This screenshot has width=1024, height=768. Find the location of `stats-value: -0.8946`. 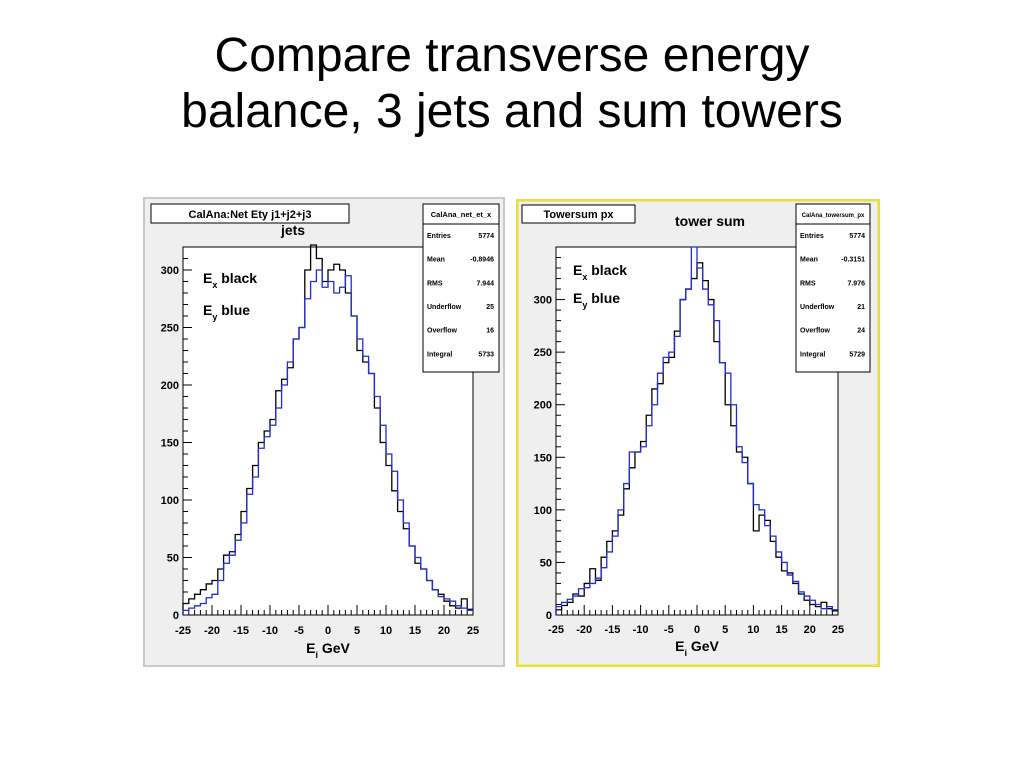

stats-value: -0.8946 is located at coordinates (482, 260).